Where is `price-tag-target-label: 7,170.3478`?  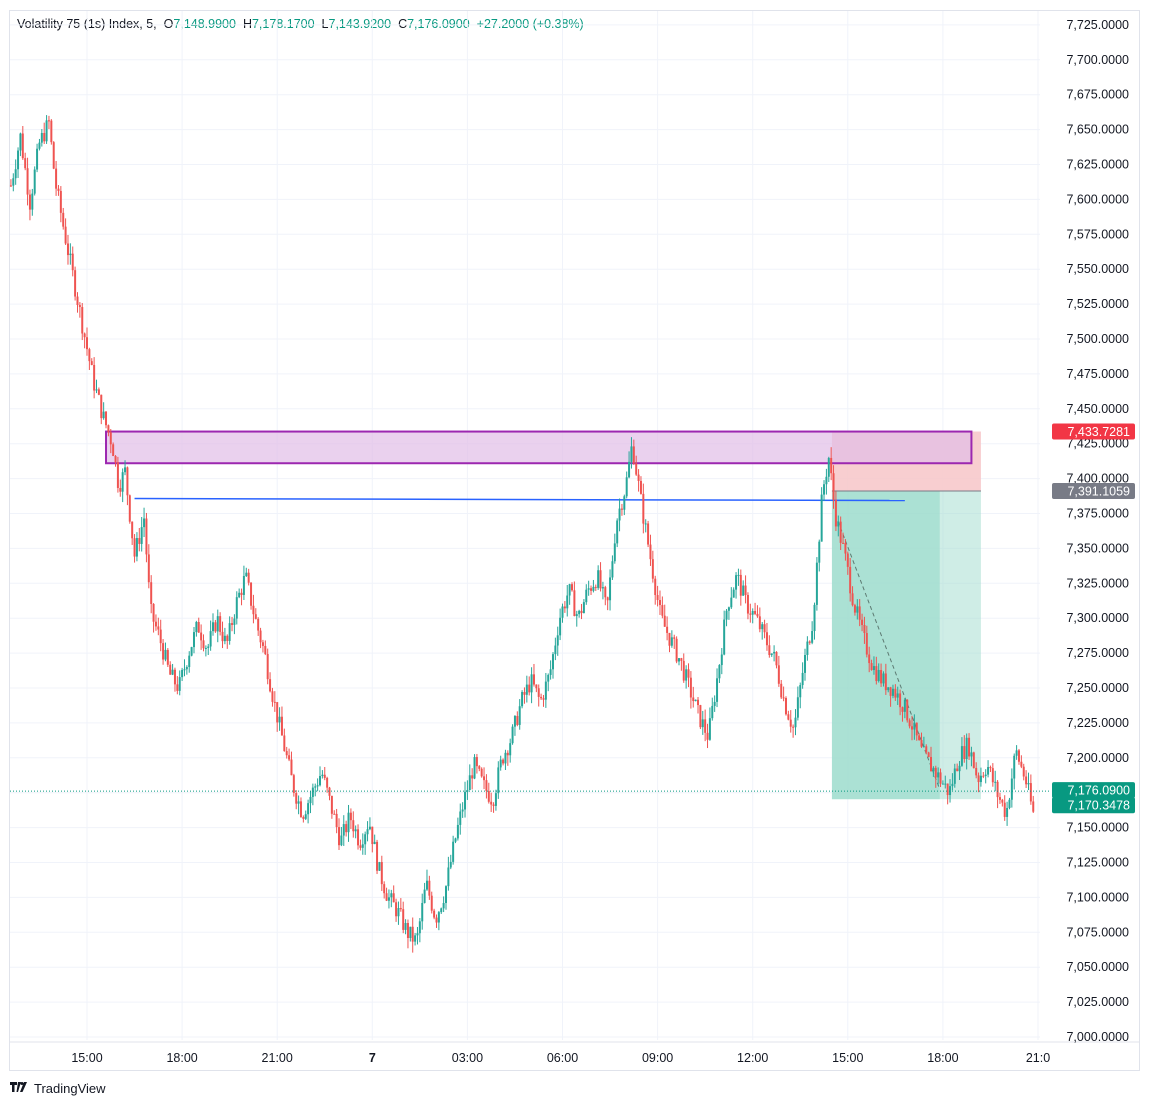
price-tag-target-label: 7,170.3478 is located at coordinates (1098, 806).